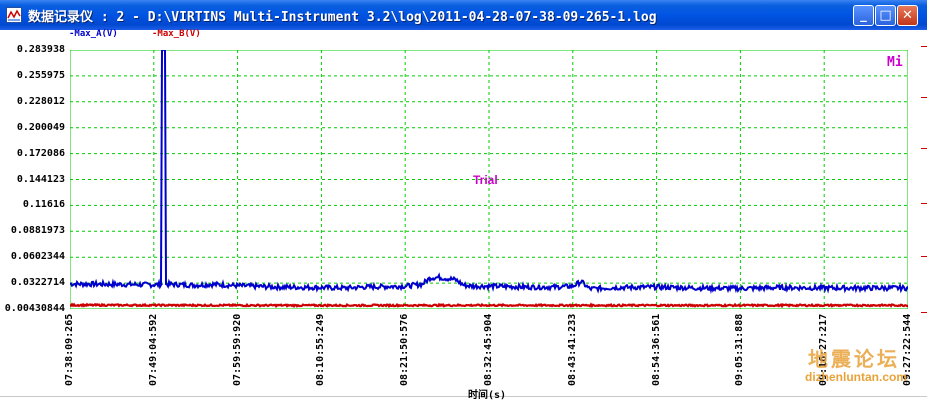  I want to click on y-tick-label: 0.0322714, so click(37, 283).